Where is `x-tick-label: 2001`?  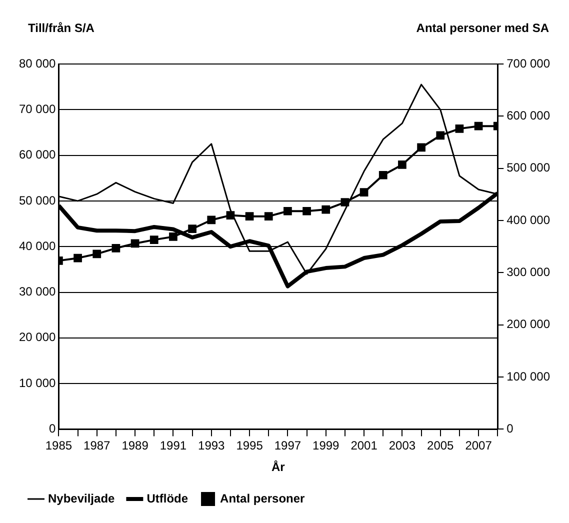 x-tick-label: 2001 is located at coordinates (364, 445).